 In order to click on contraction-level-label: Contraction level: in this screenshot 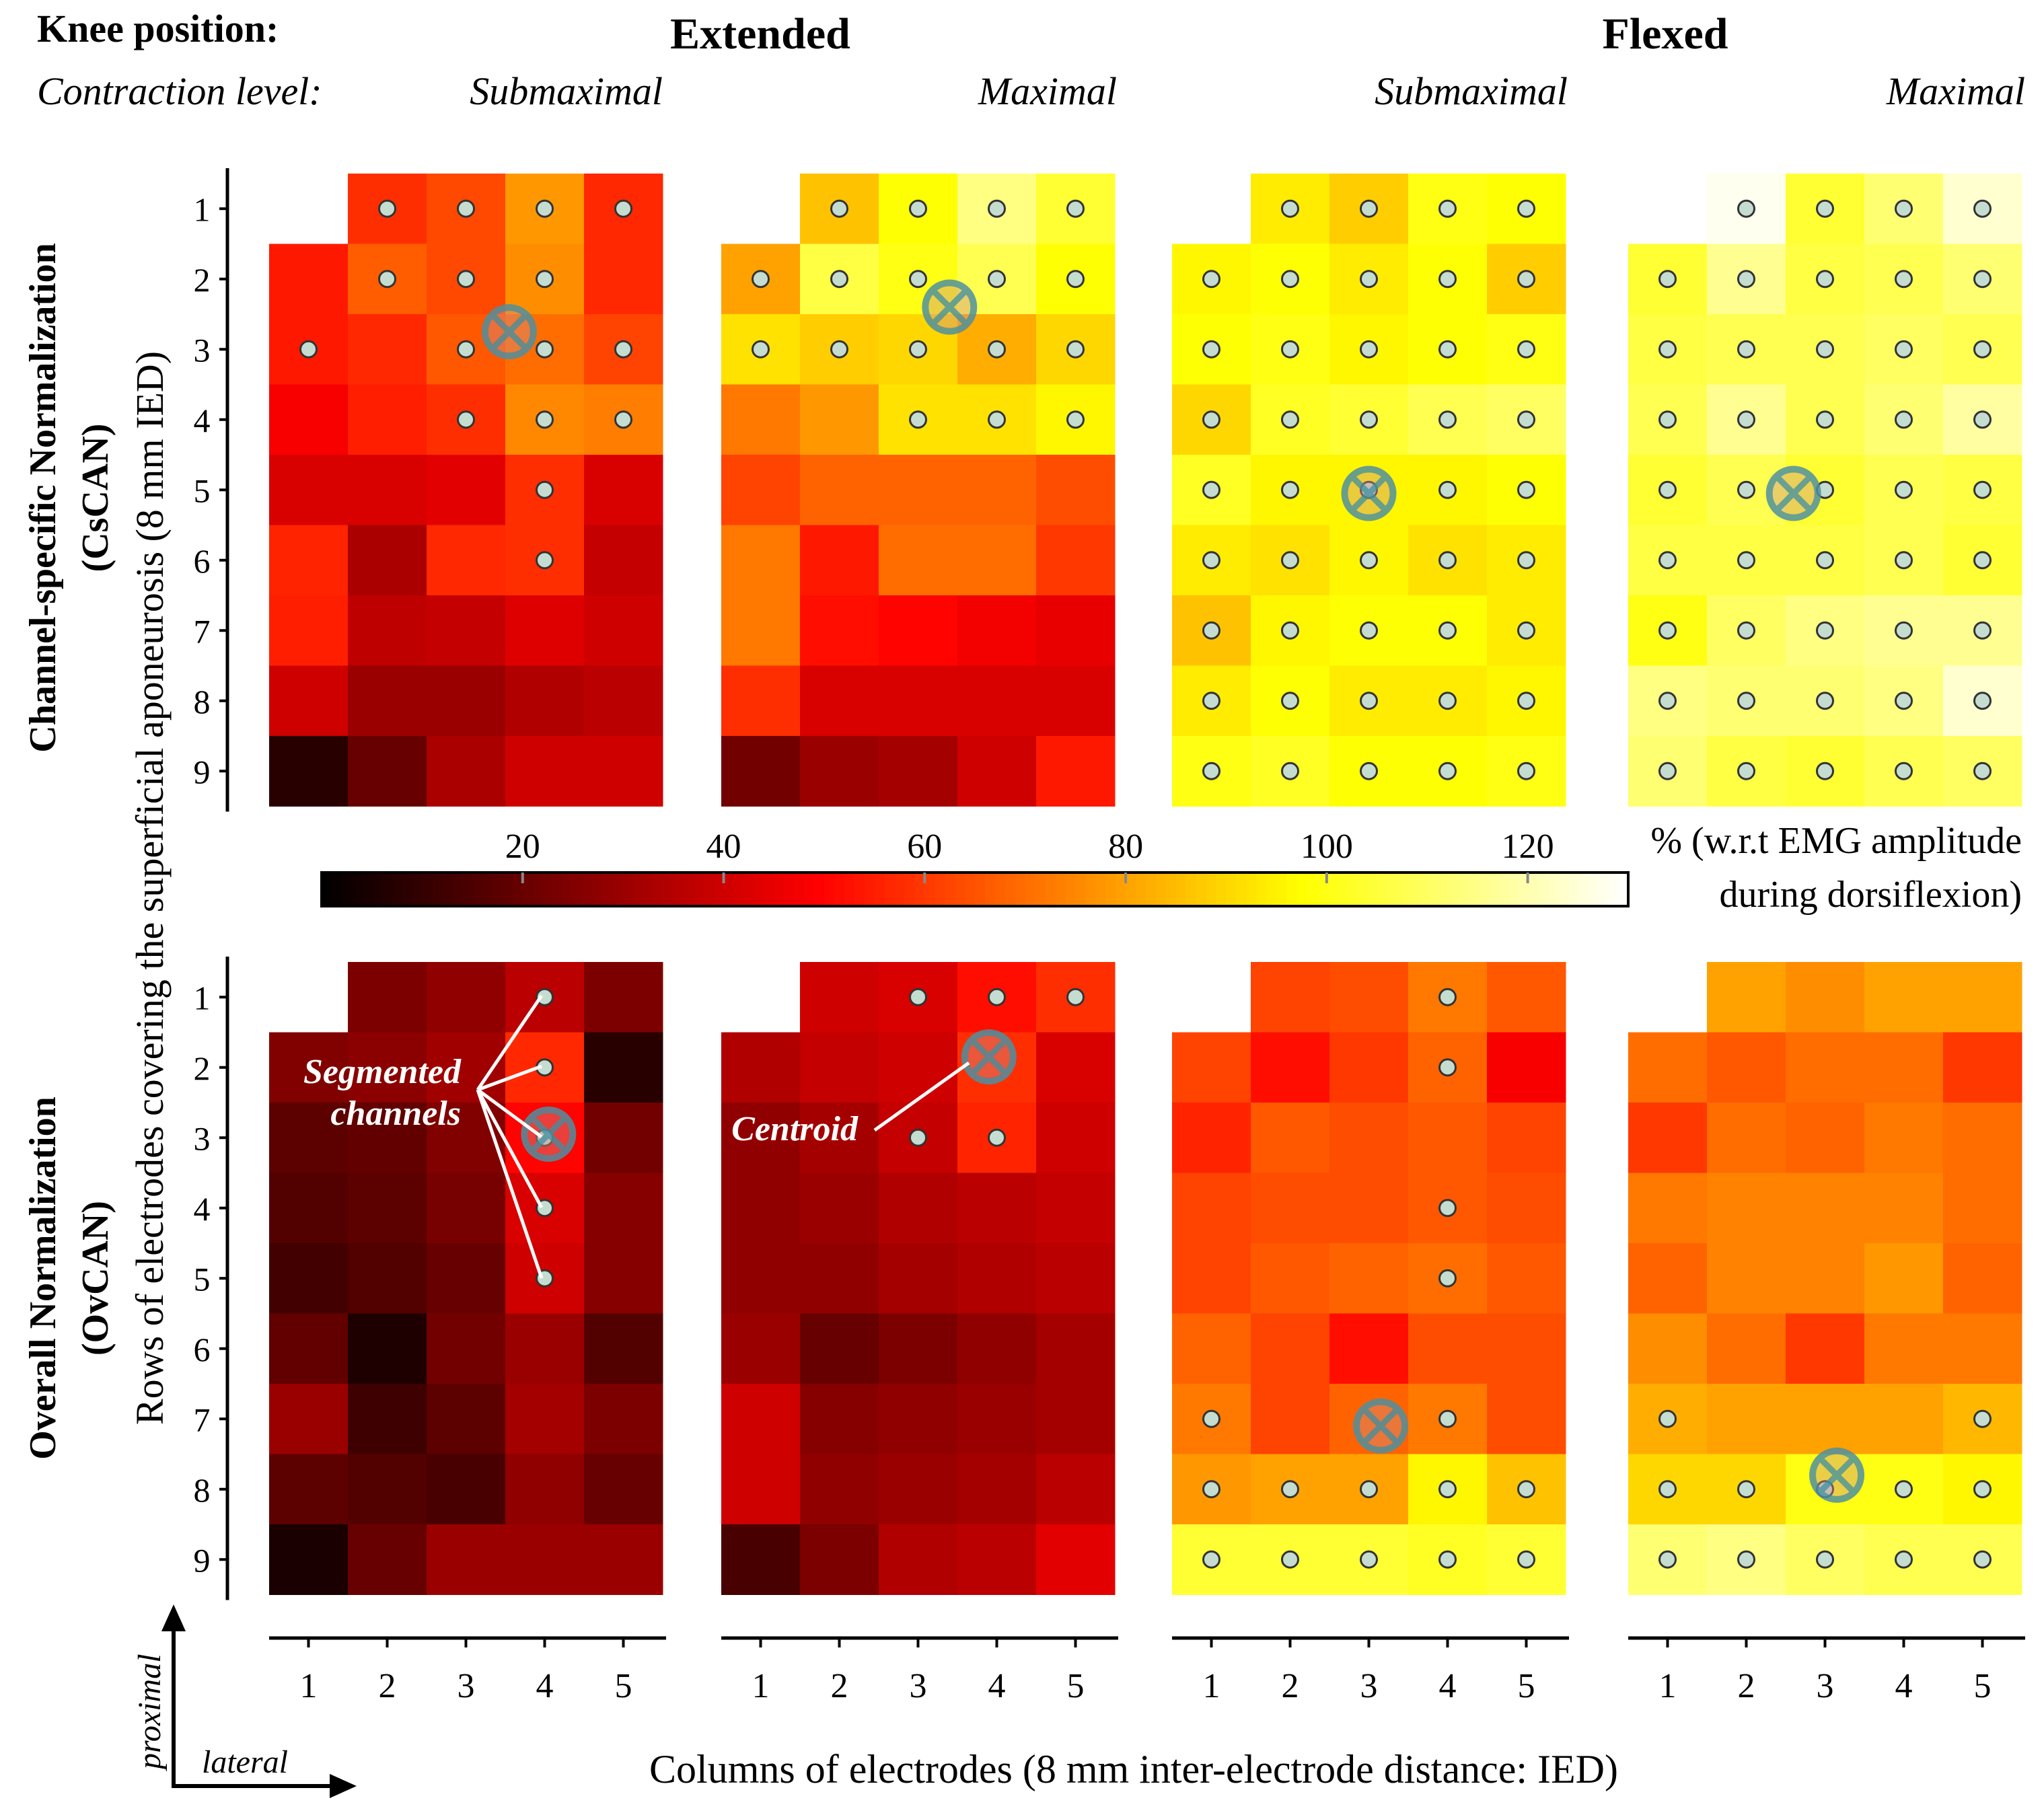, I will do `click(179, 91)`.